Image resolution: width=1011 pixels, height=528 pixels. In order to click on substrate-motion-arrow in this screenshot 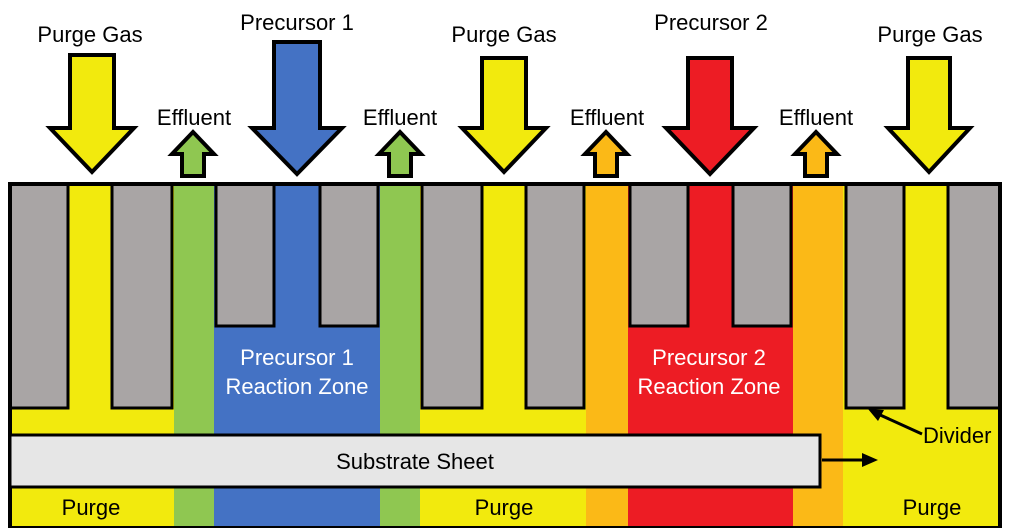, I will do `click(850, 460)`.